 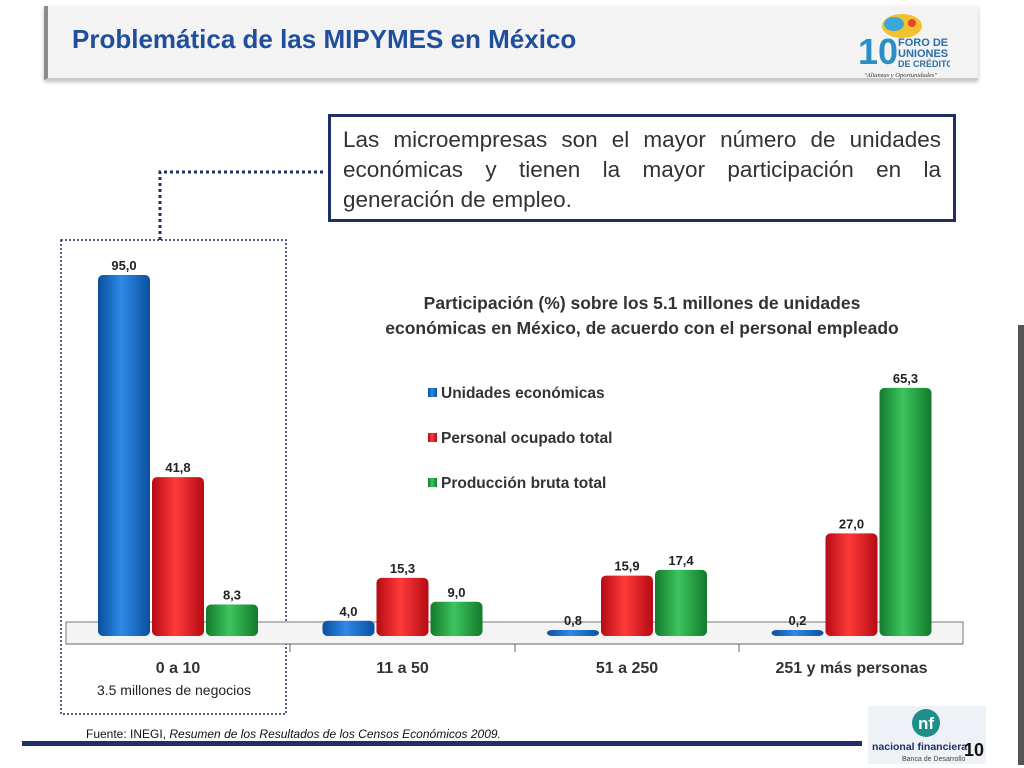 What do you see at coordinates (1021, 545) in the screenshot?
I see `slide-edge` at bounding box center [1021, 545].